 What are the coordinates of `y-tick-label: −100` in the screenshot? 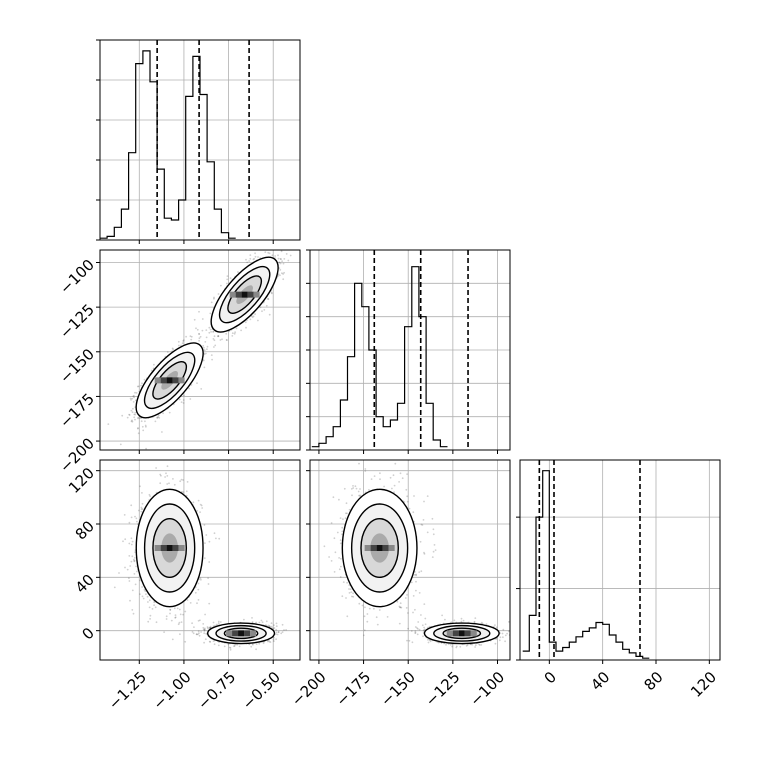 It's located at (77, 277).